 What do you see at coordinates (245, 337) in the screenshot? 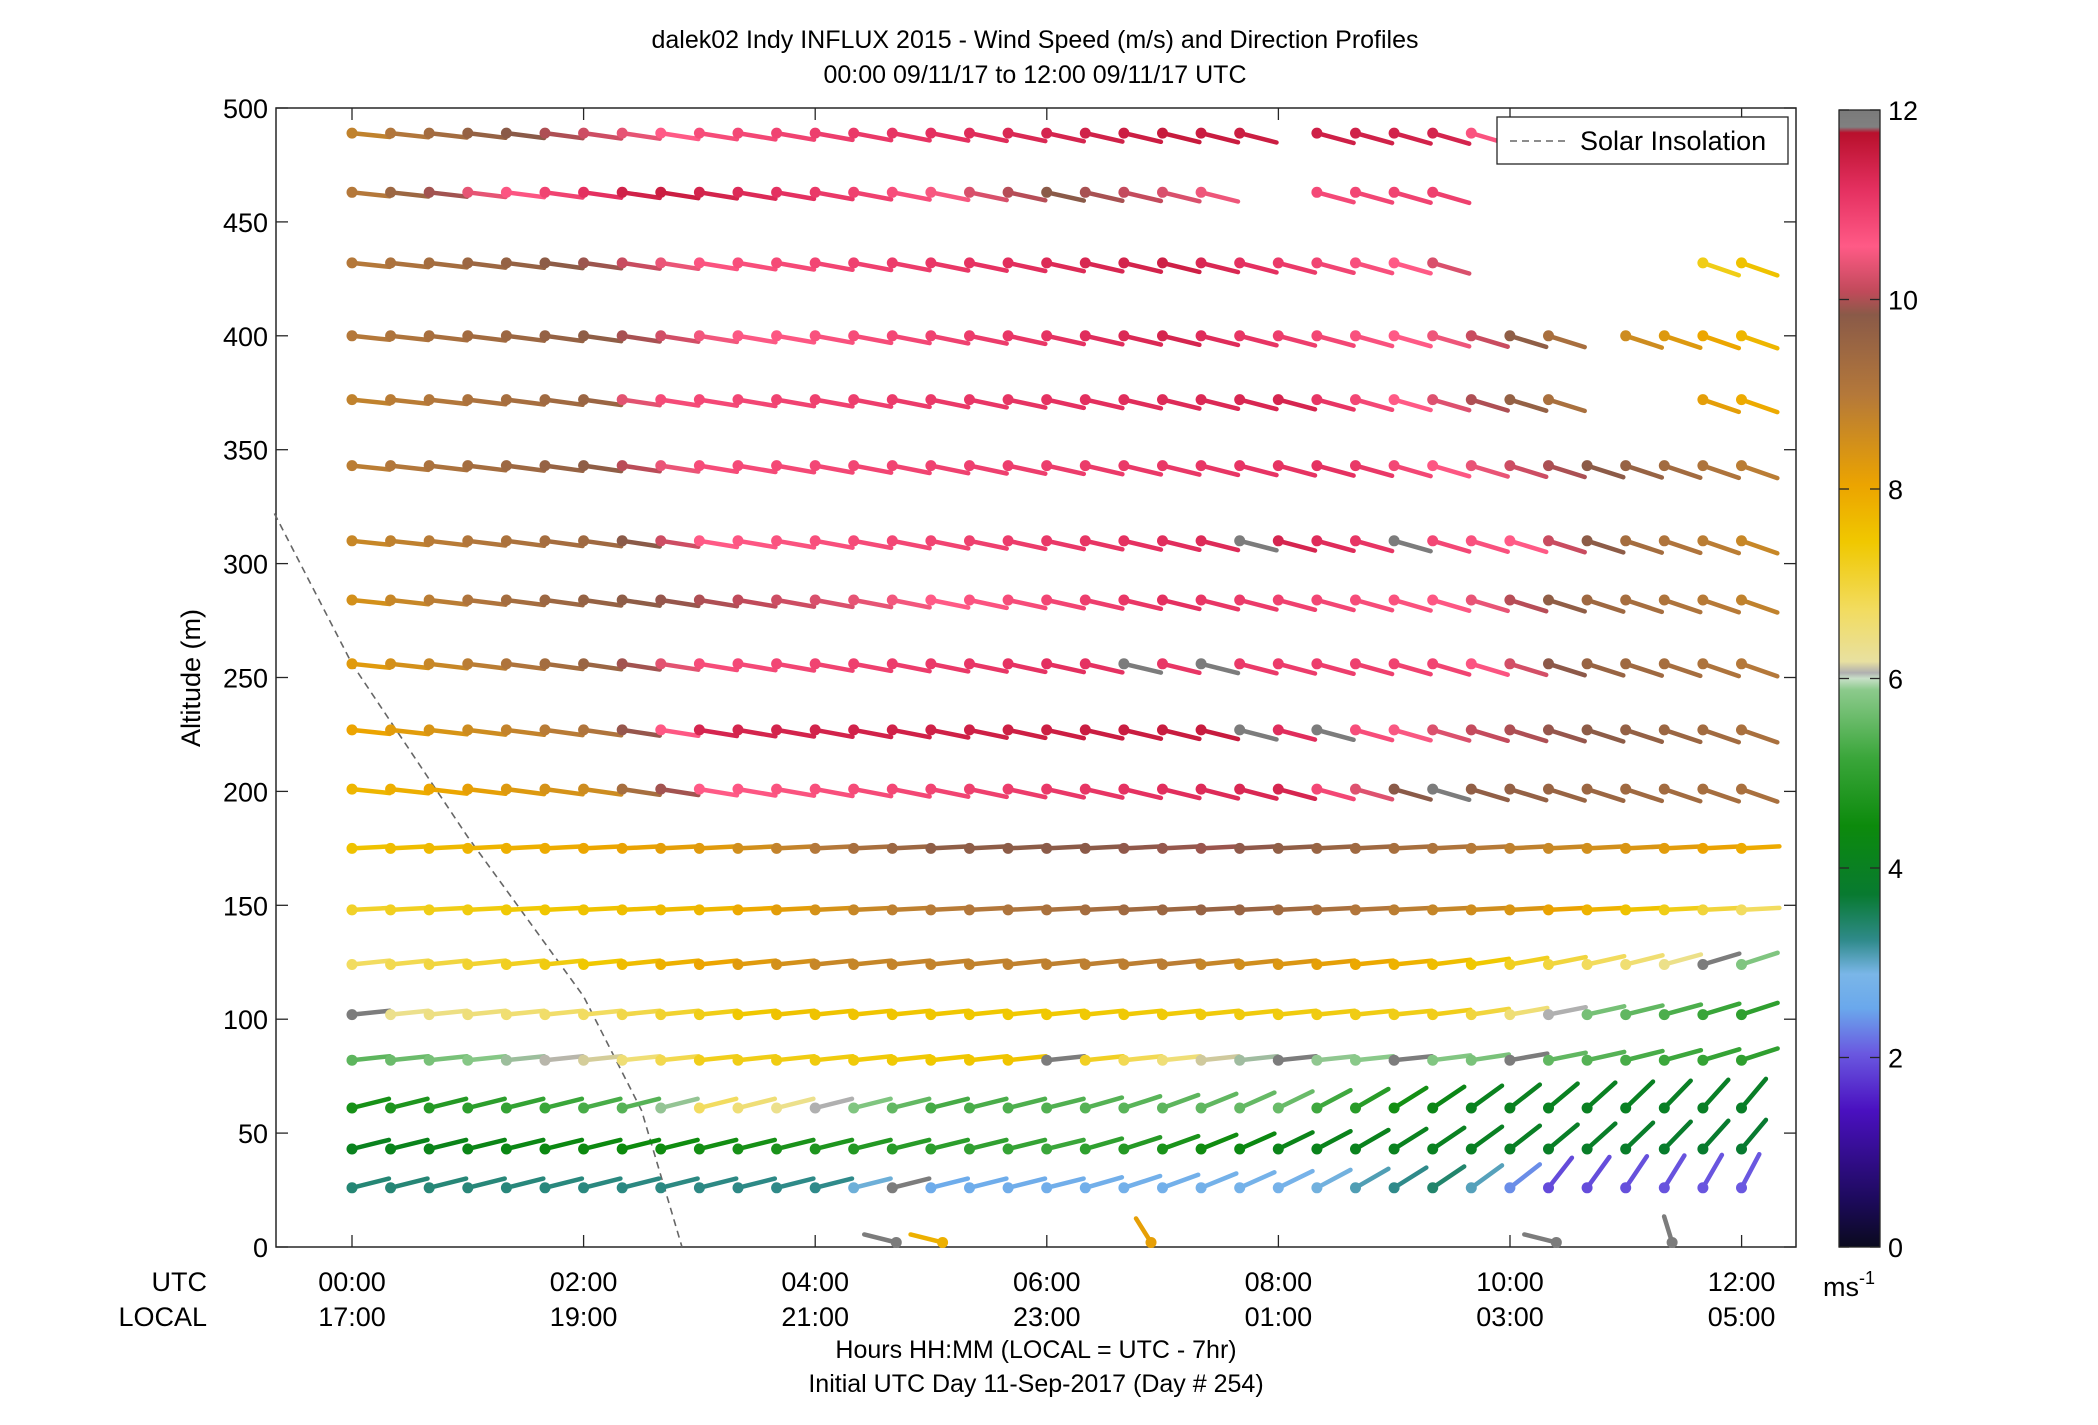
I see `y-tick-label: 400` at bounding box center [245, 337].